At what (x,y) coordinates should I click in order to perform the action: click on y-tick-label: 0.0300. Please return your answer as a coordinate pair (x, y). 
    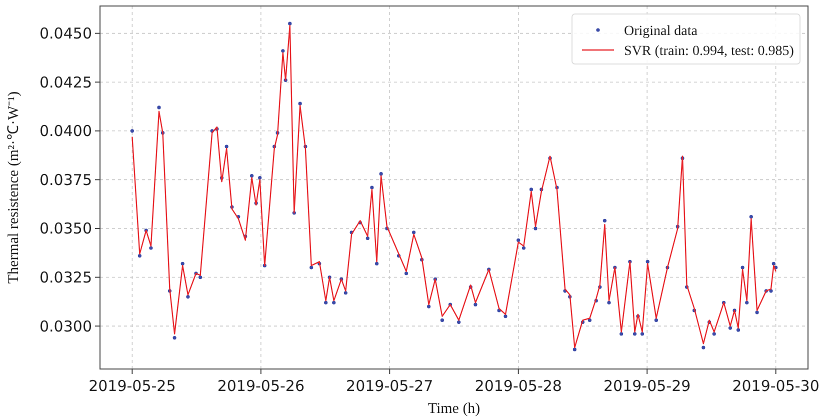
    Looking at the image, I should click on (66, 326).